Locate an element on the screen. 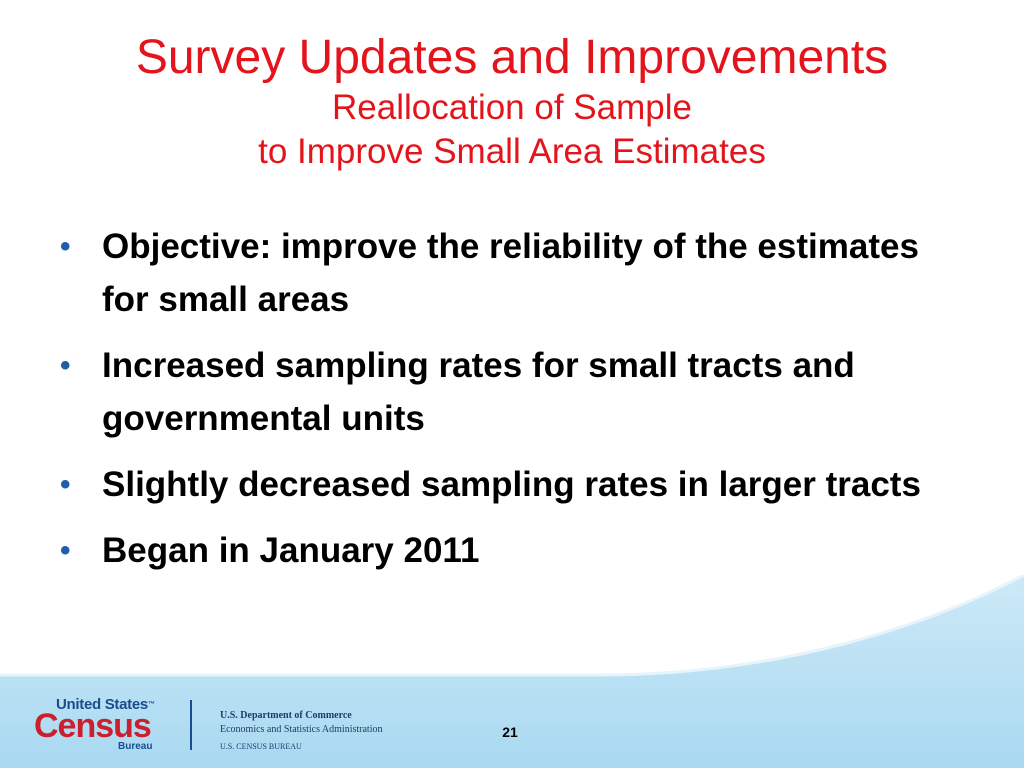 This screenshot has height=768, width=1024. agency-department: U.S. Department of Commerce is located at coordinates (286, 715).